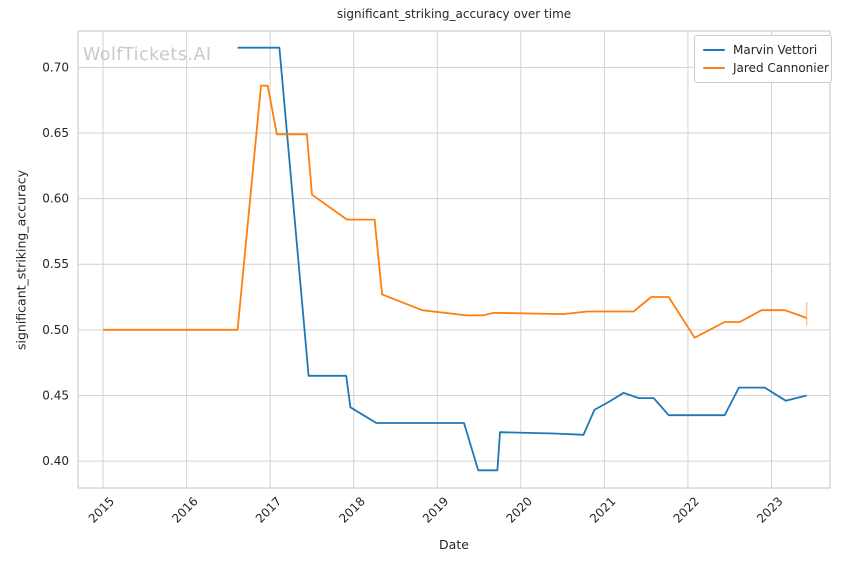 The image size is (852, 561). I want to click on y-tick-label: 0.65, so click(55, 133).